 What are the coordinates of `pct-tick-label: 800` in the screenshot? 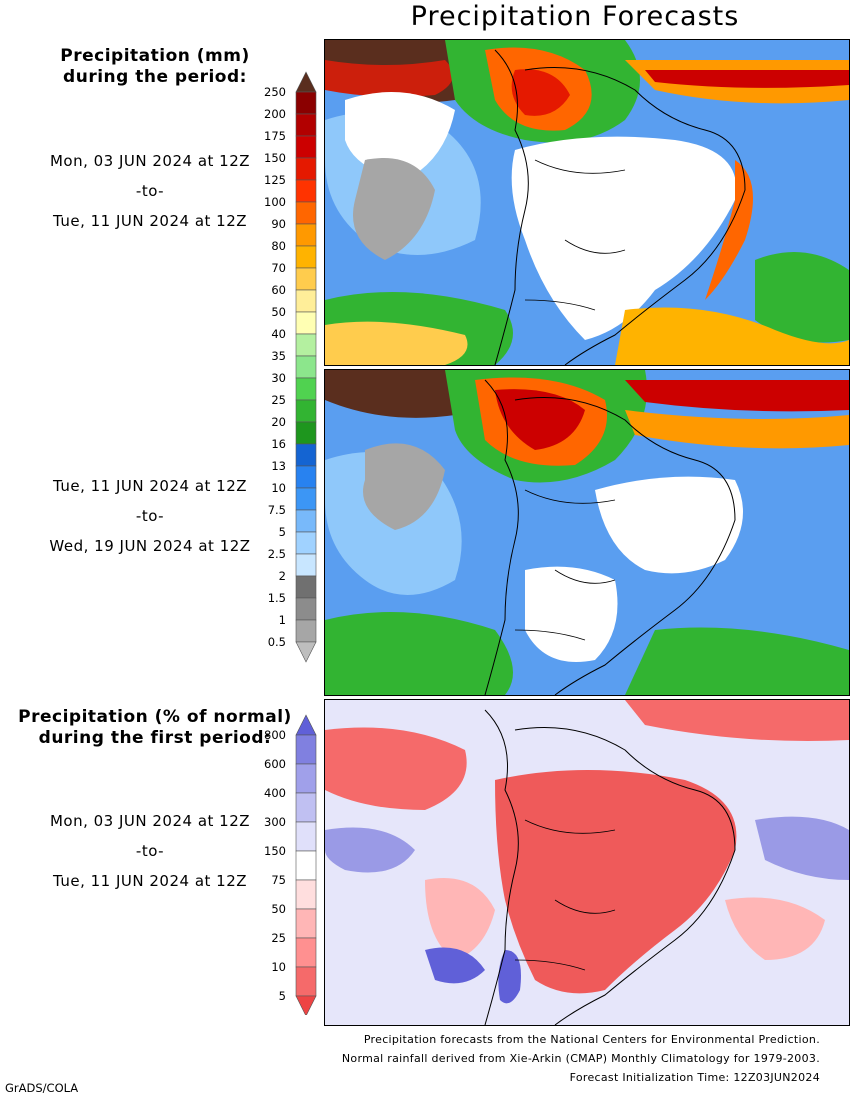 It's located at (275, 735).